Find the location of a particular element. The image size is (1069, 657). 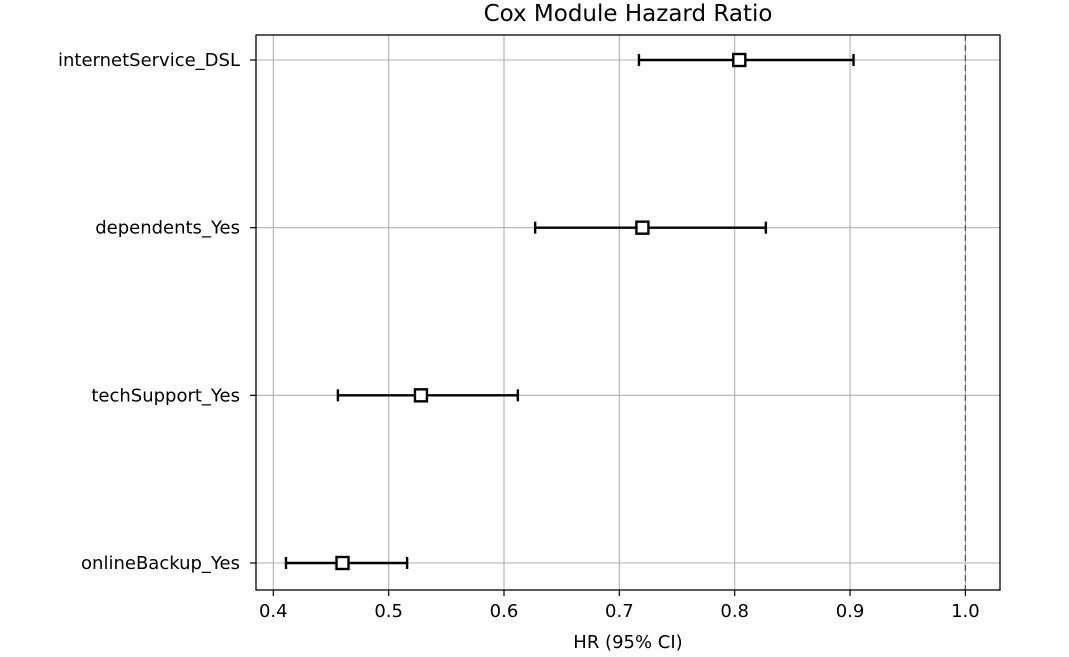

x-axis-label: HR (95% CI) is located at coordinates (627, 642).